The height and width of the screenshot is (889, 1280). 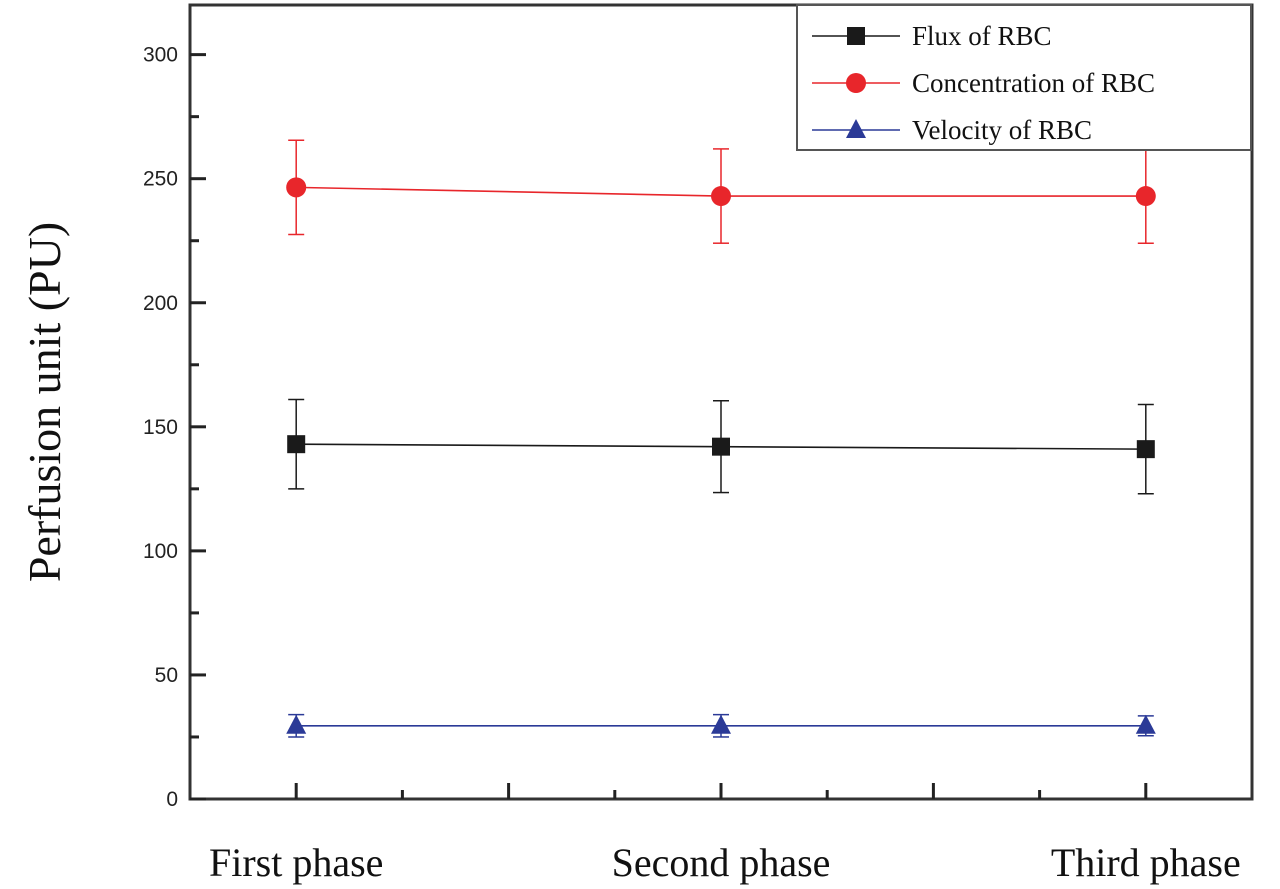 I want to click on series-velocity-of-rbc, so click(x=721, y=725).